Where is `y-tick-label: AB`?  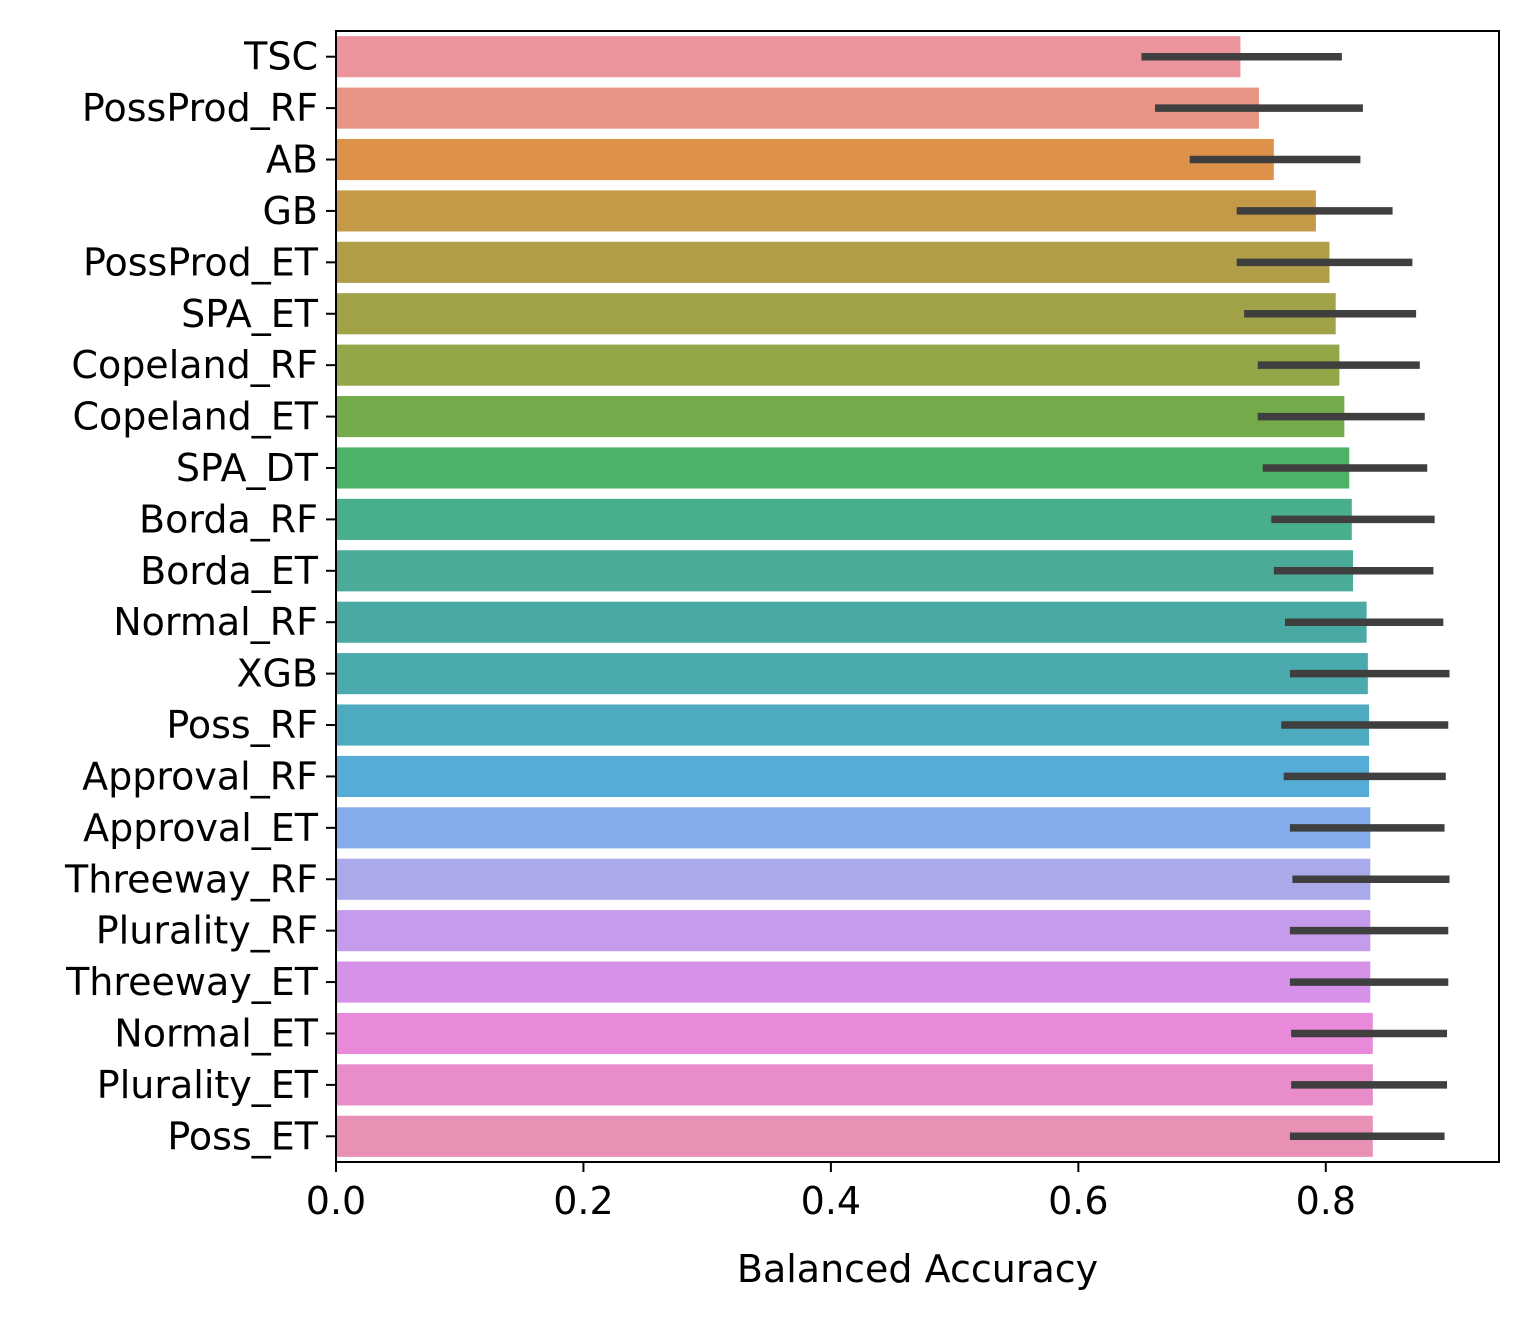 y-tick-label: AB is located at coordinates (292, 160).